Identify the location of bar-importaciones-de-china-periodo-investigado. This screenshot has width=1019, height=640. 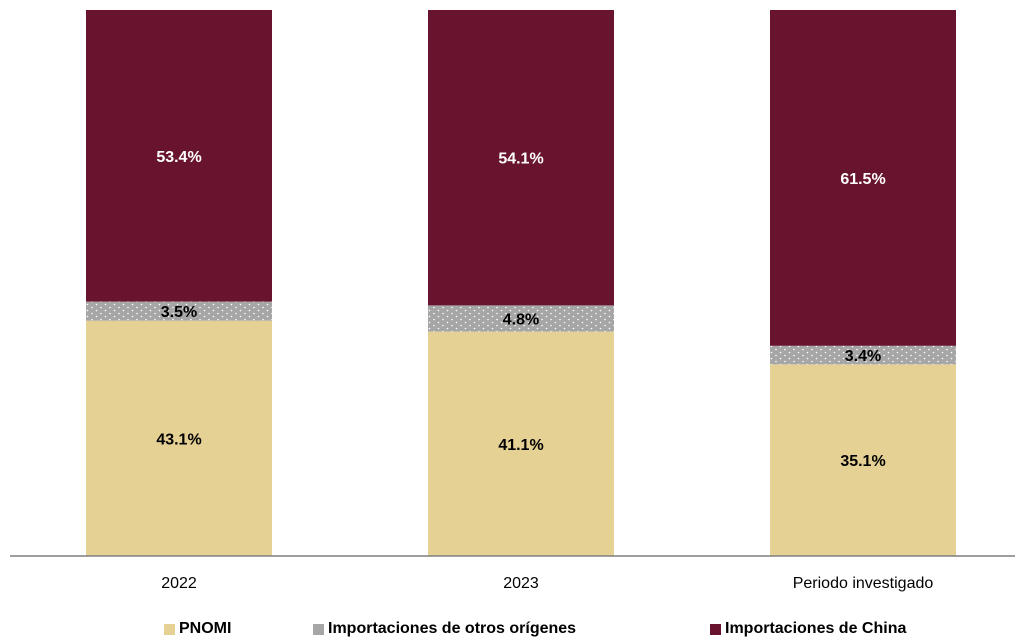
(863, 178).